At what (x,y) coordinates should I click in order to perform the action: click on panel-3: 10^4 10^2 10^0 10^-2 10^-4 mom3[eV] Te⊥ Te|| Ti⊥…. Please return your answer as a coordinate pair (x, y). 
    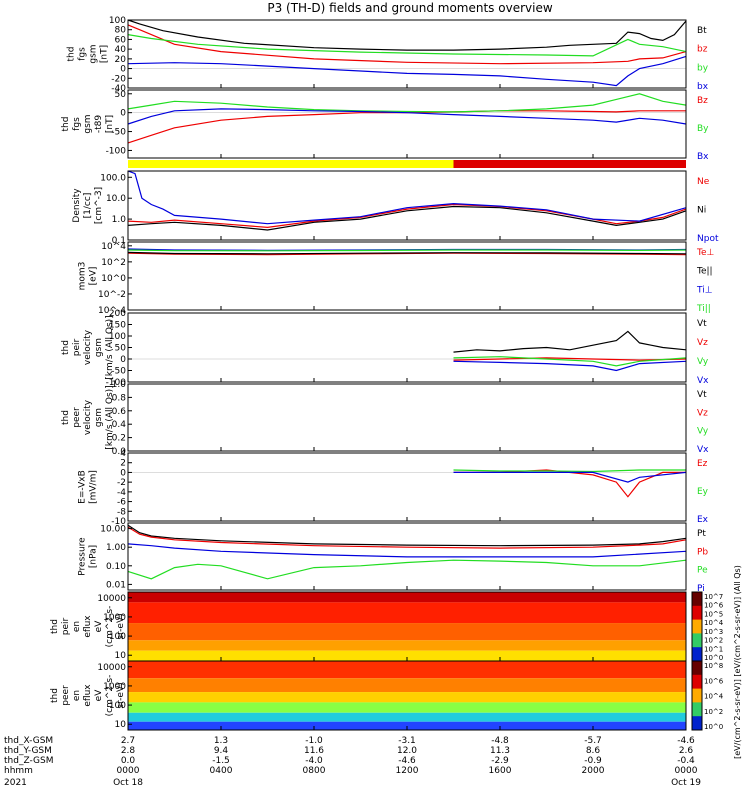
    Looking at the image, I should click on (396, 278).